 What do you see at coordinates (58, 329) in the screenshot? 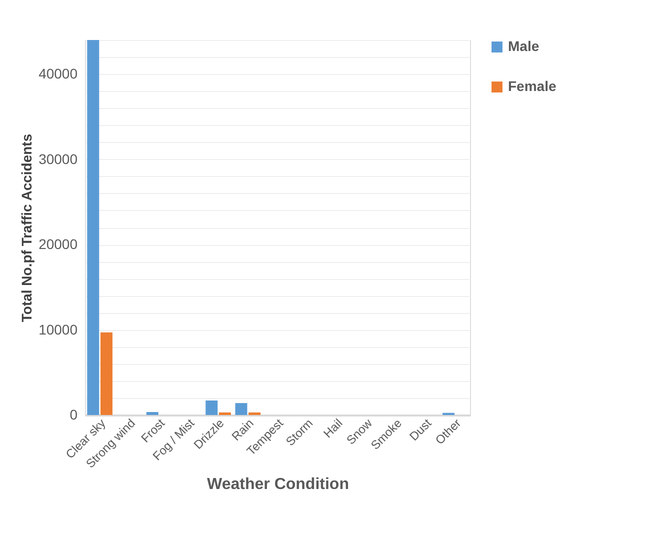
I see `y-tick-label: 10000` at bounding box center [58, 329].